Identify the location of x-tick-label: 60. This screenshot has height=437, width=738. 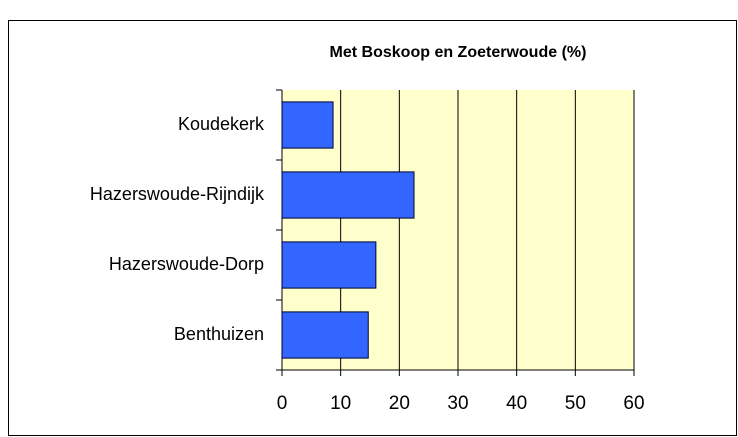
(633, 403).